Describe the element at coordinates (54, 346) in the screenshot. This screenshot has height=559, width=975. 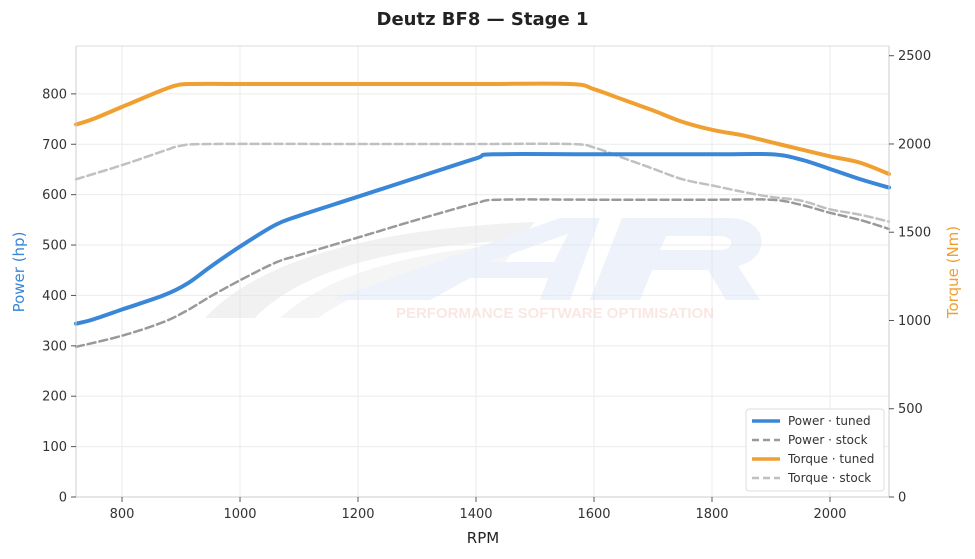
I see `y-left-tick-label: 300` at that location.